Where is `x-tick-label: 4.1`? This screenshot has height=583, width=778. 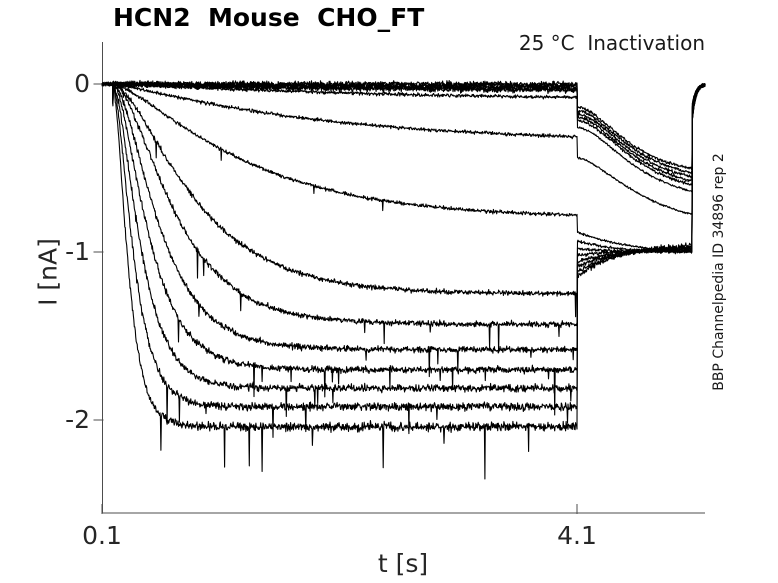 x-tick-label: 4.1 is located at coordinates (577, 535).